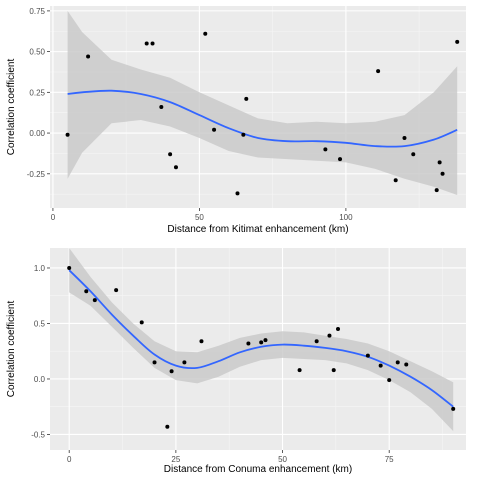 This screenshot has width=480, height=485. Describe the element at coordinates (37, 92) in the screenshot. I see `y-tick-label: 0.25` at that location.